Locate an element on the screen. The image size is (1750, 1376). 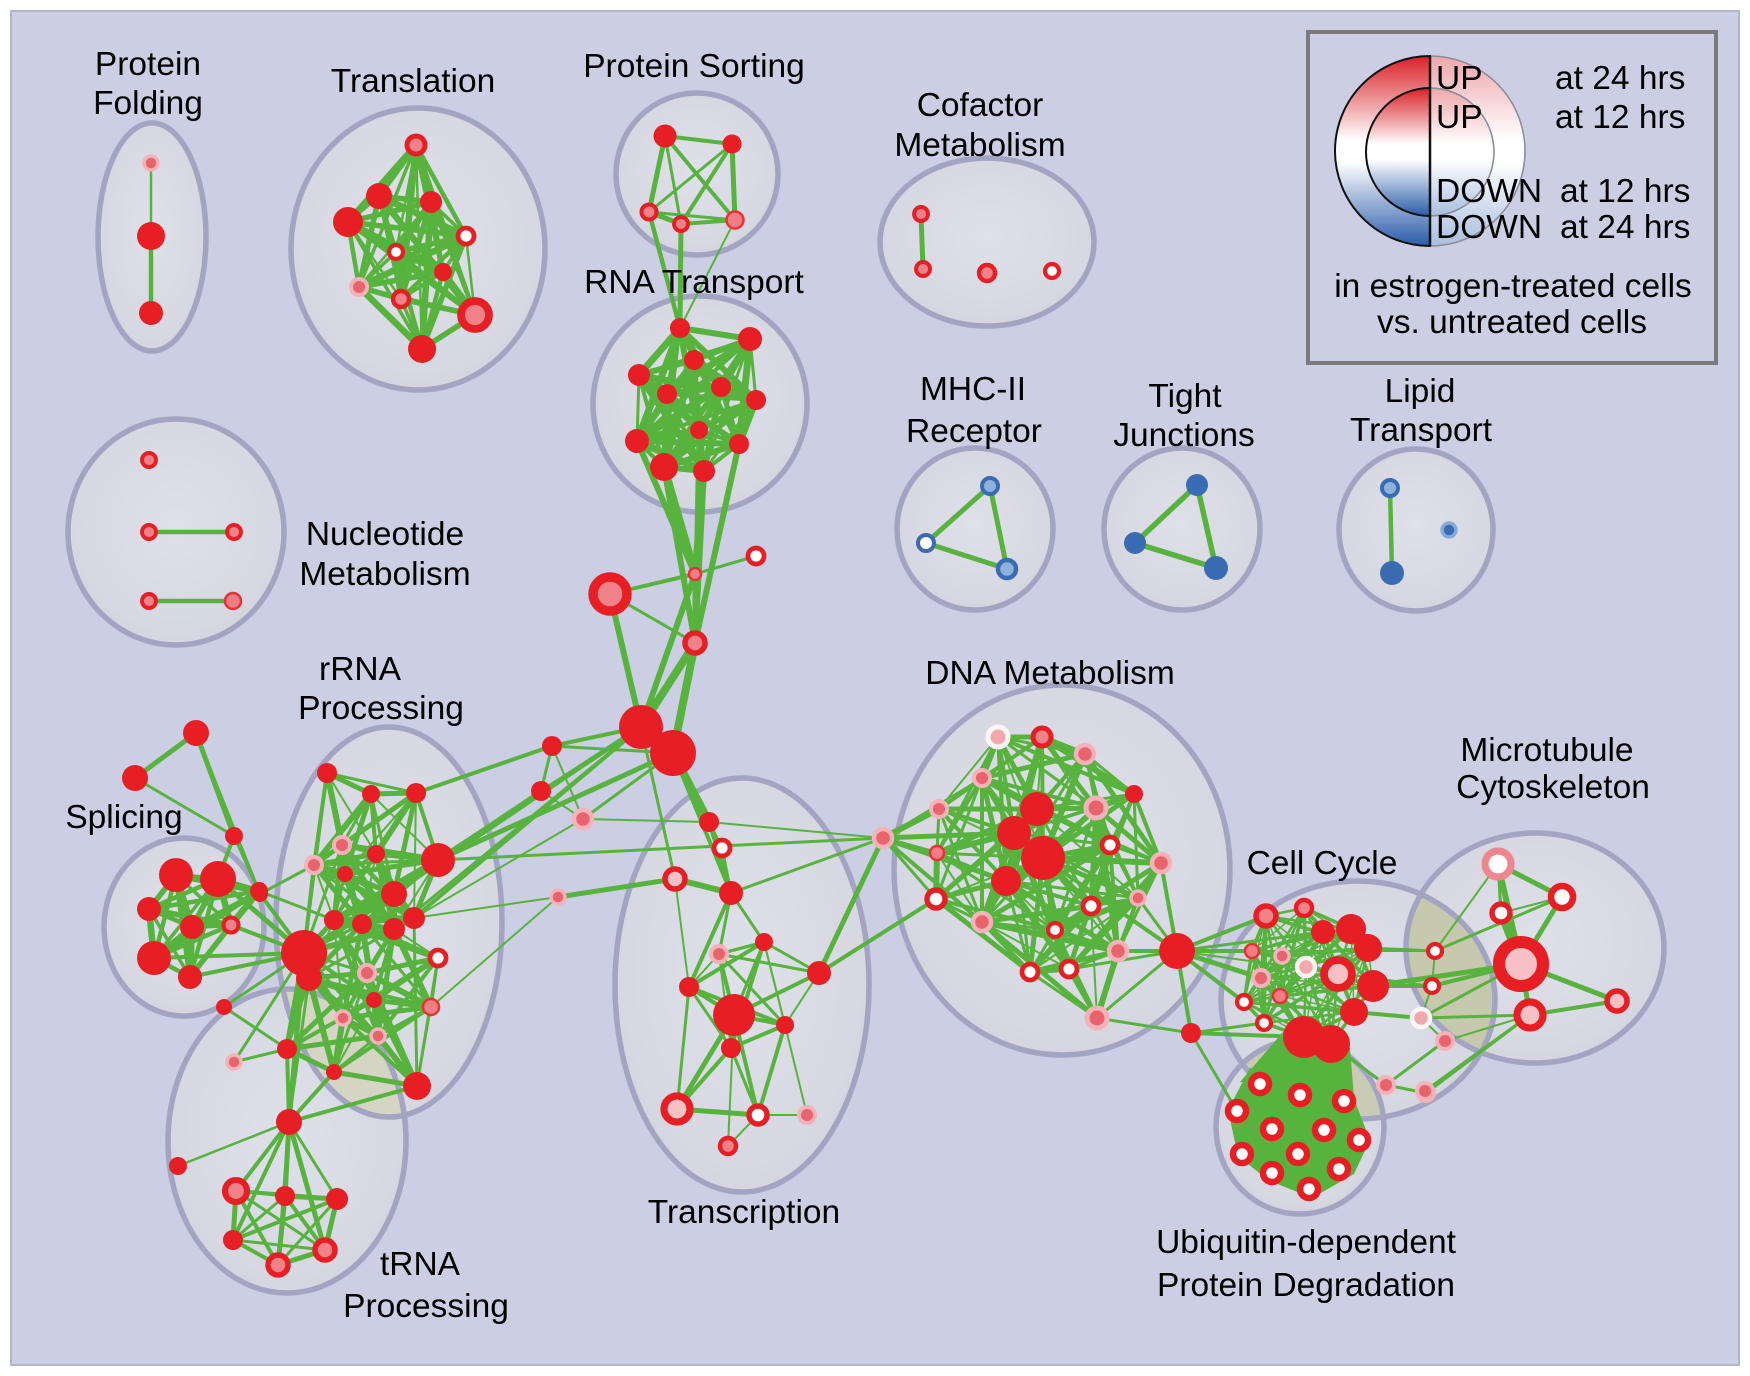
svg-text: Splicing is located at coordinates (123, 817).